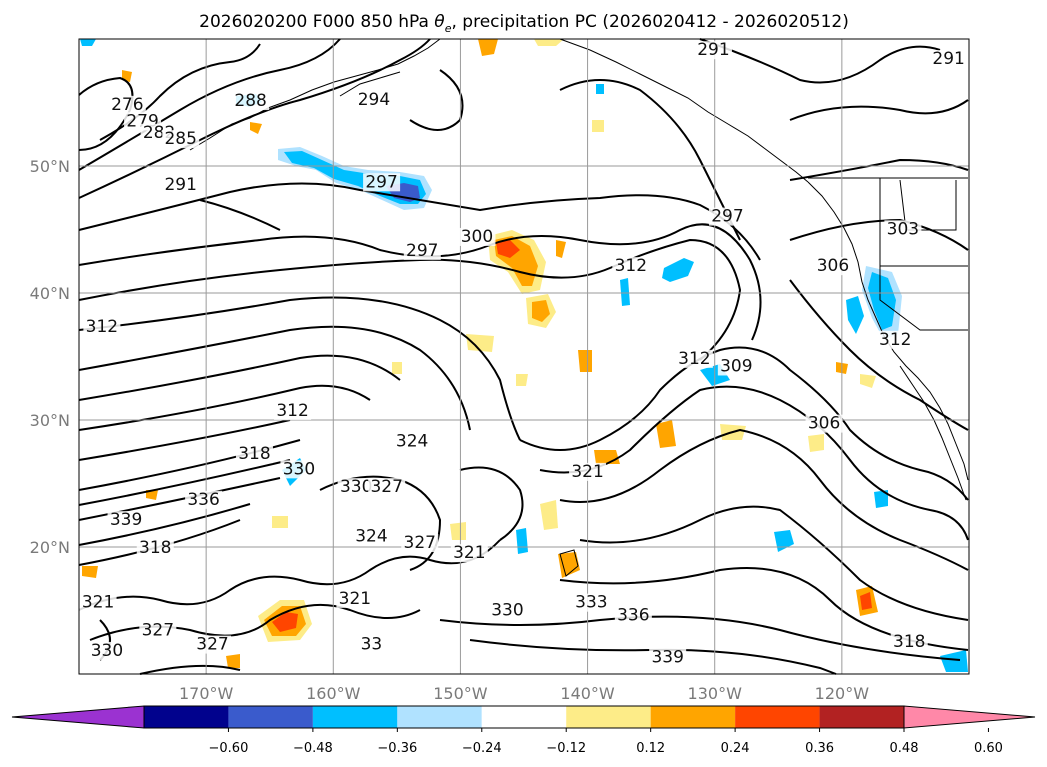 This screenshot has height=767, width=1047. I want to click on baja-coast, so click(933, 433).